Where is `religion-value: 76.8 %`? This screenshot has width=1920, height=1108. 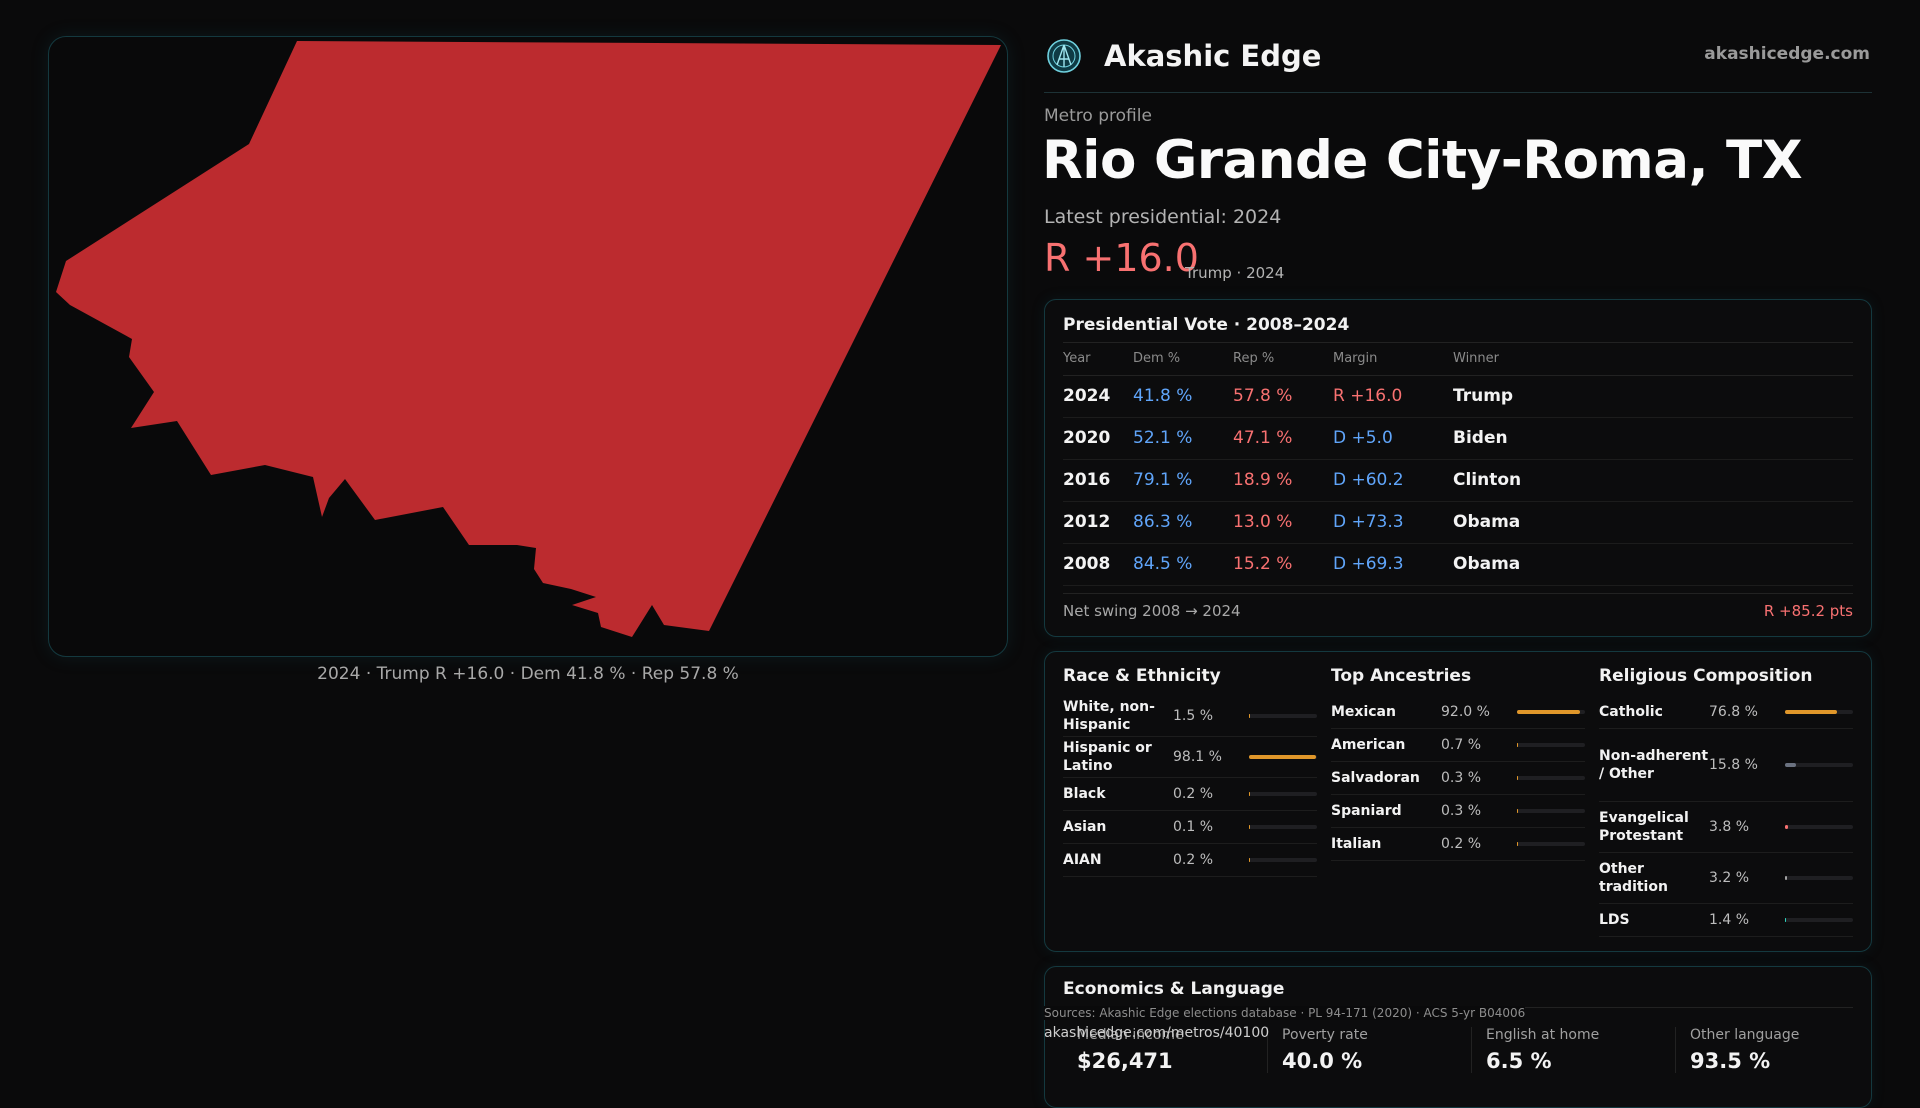
religion-value: 76.8 % is located at coordinates (1747, 712).